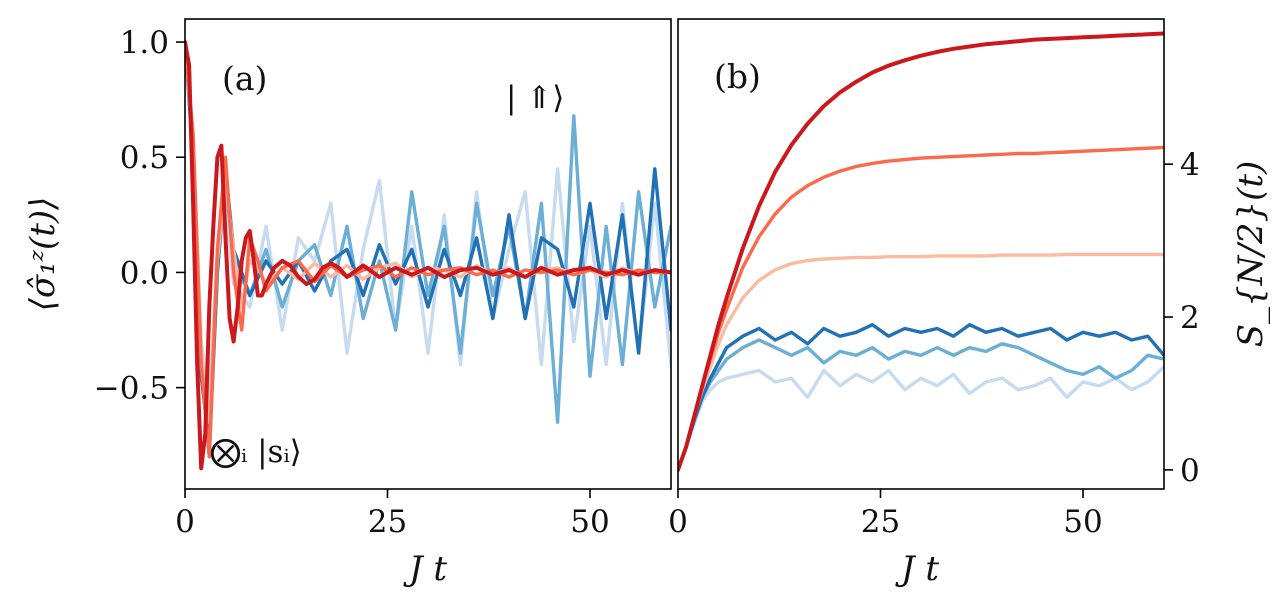 The image size is (1285, 609). Describe the element at coordinates (131, 389) in the screenshot. I see `y-tick-label: −0.5` at that location.